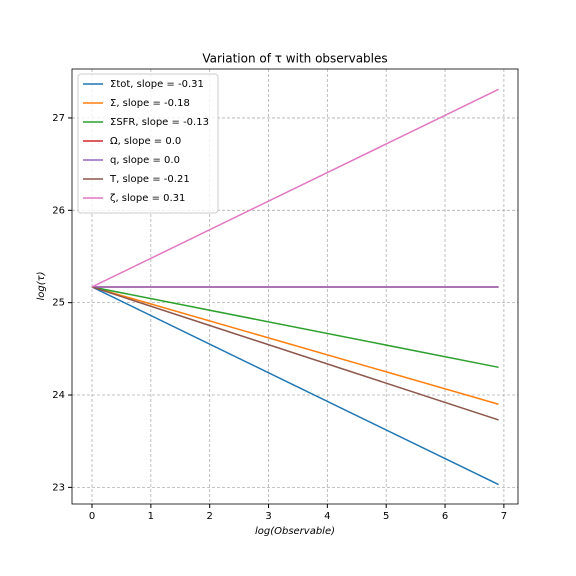 The width and height of the screenshot is (576, 576). I want to click on x-tick-label: 3, so click(268, 516).